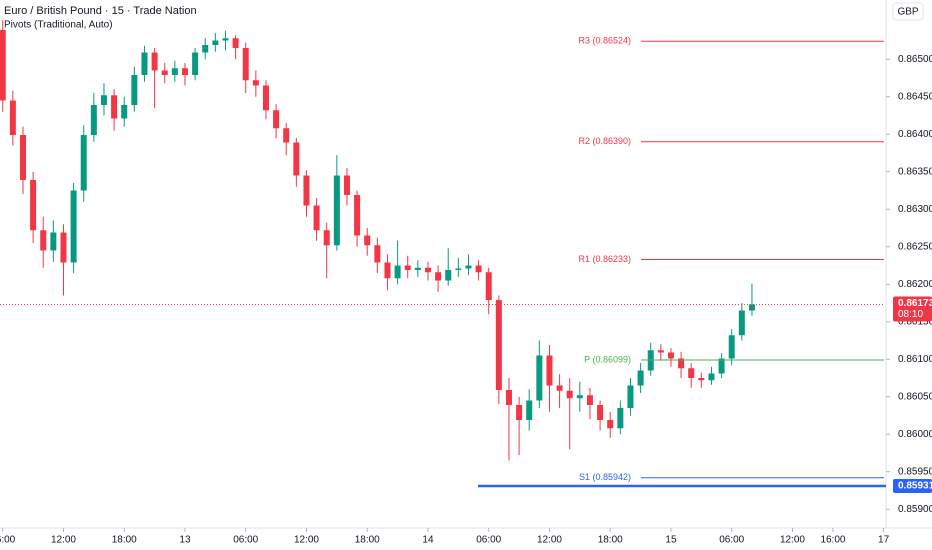 The height and width of the screenshot is (550, 932). I want to click on y-tick-label: 0.86250, so click(915, 246).